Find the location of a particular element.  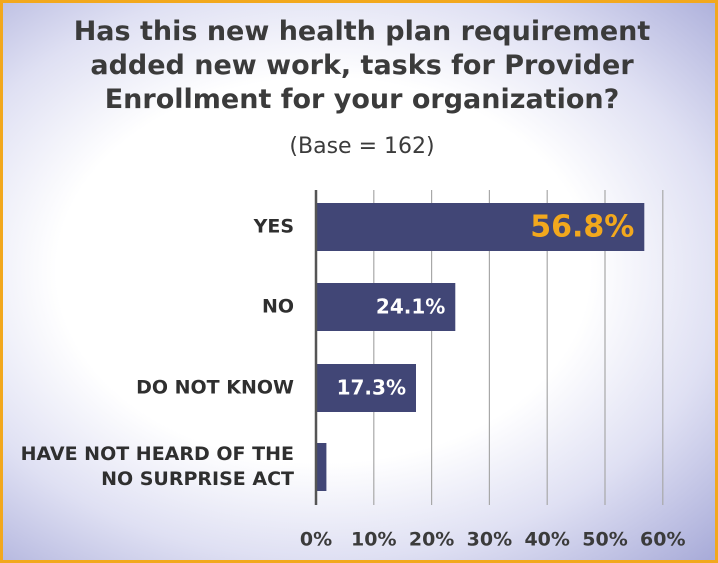

x-tick-label-20: 20% is located at coordinates (431, 540).